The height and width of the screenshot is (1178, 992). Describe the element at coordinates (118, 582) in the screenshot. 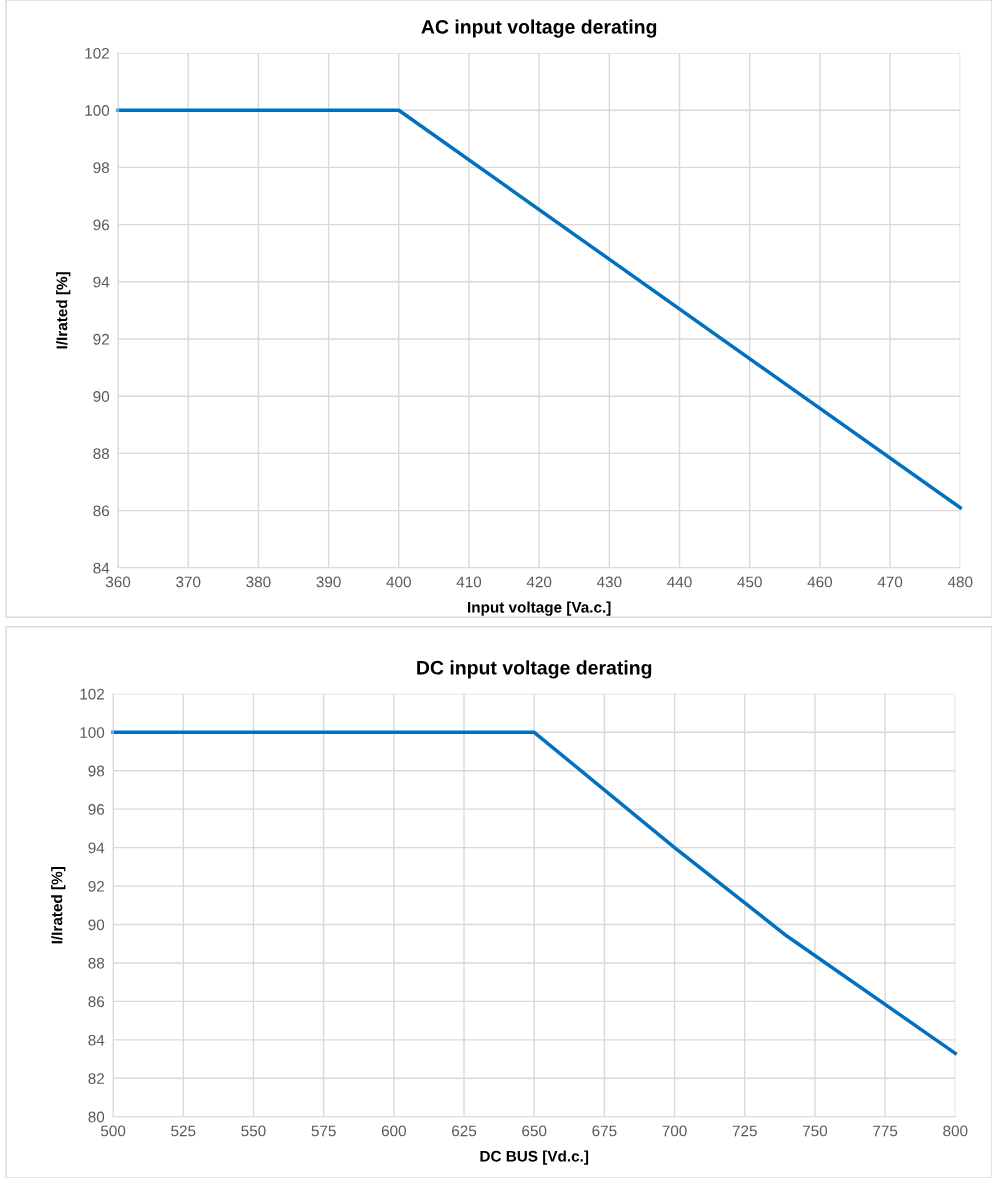

I see `x-tick-label: 360` at that location.